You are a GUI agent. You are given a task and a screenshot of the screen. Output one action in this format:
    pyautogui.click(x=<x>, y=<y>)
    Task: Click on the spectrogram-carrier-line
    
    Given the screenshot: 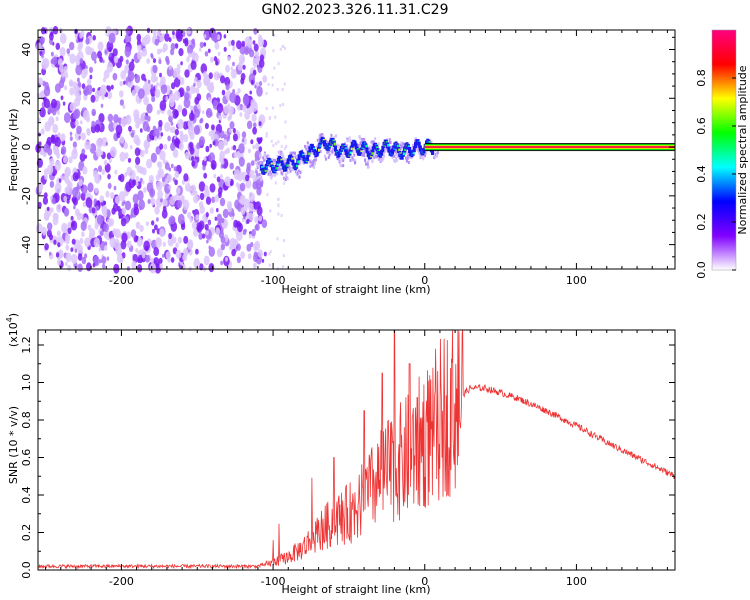 What is the action you would take?
    pyautogui.click(x=549, y=147)
    